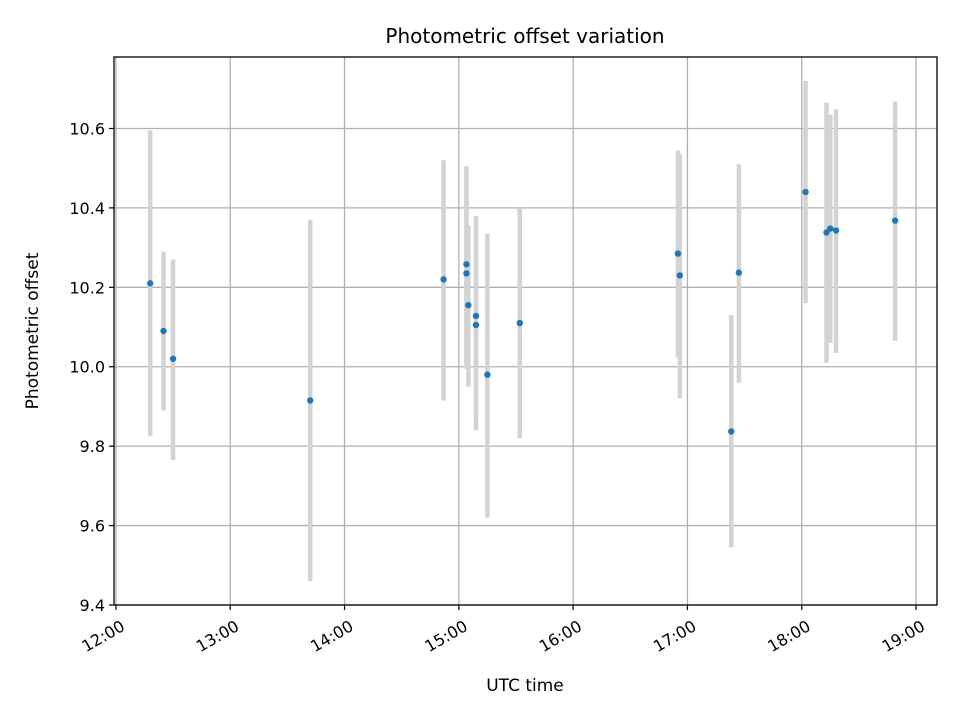 The width and height of the screenshot is (960, 720). I want to click on chart-title: Photometric offset variation, so click(524, 36).